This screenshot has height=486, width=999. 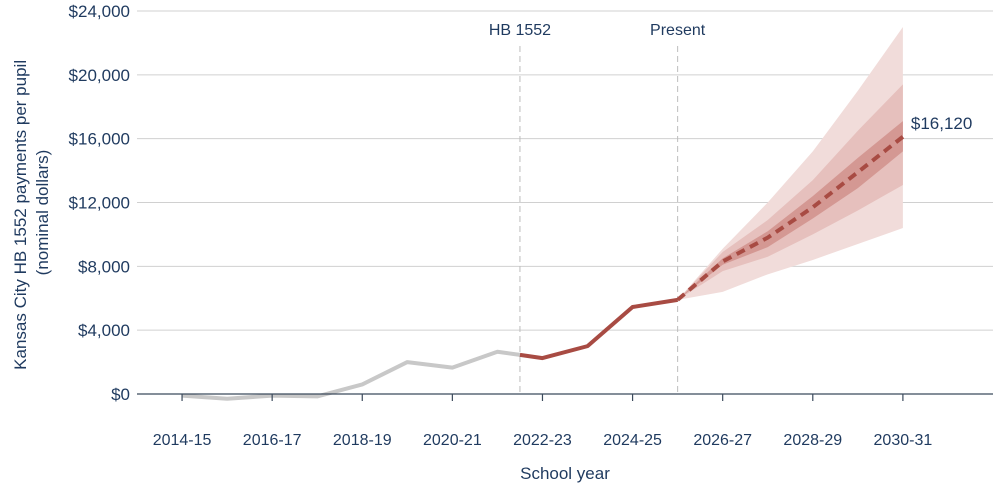 I want to click on y-tick-label: $0, so click(x=120, y=394).